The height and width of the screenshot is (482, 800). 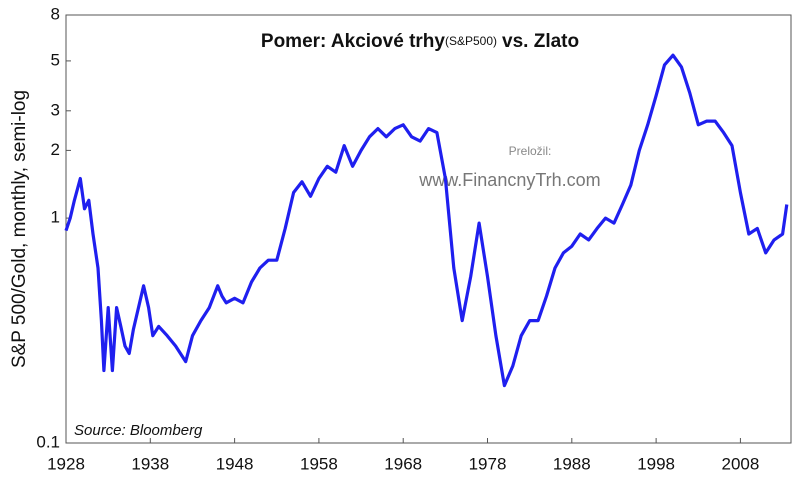 I want to click on y-tick-label: 2, so click(x=55, y=149).